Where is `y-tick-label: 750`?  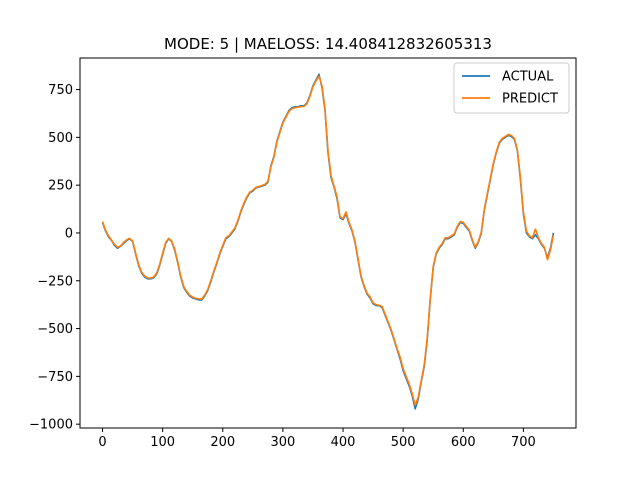 y-tick-label: 750 is located at coordinates (60, 90).